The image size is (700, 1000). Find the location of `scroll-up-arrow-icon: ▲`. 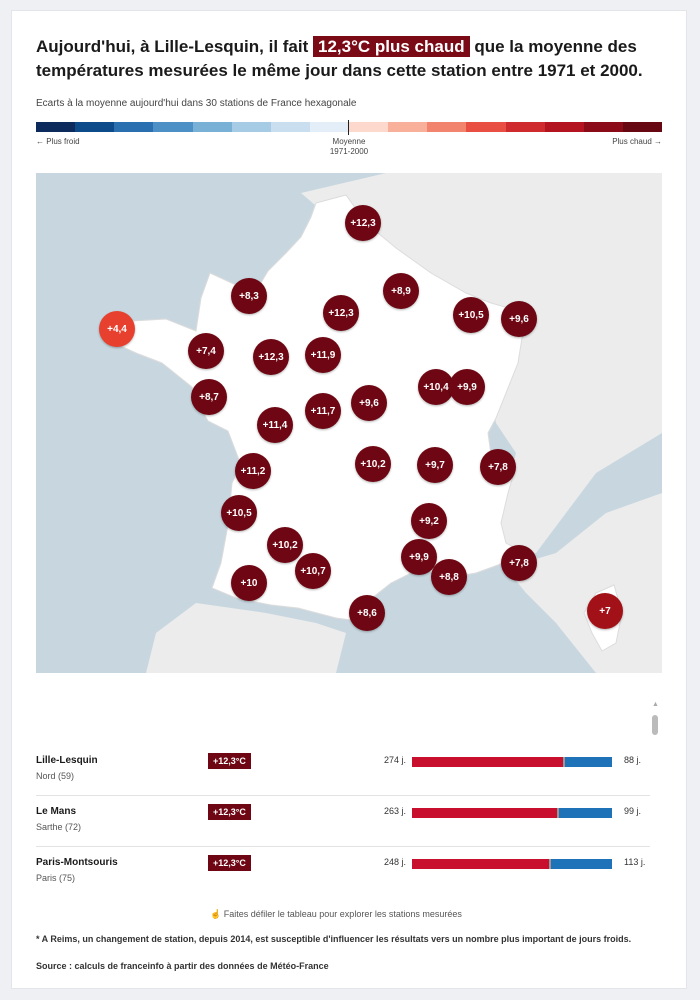

scroll-up-arrow-icon: ▲ is located at coordinates (655, 704).